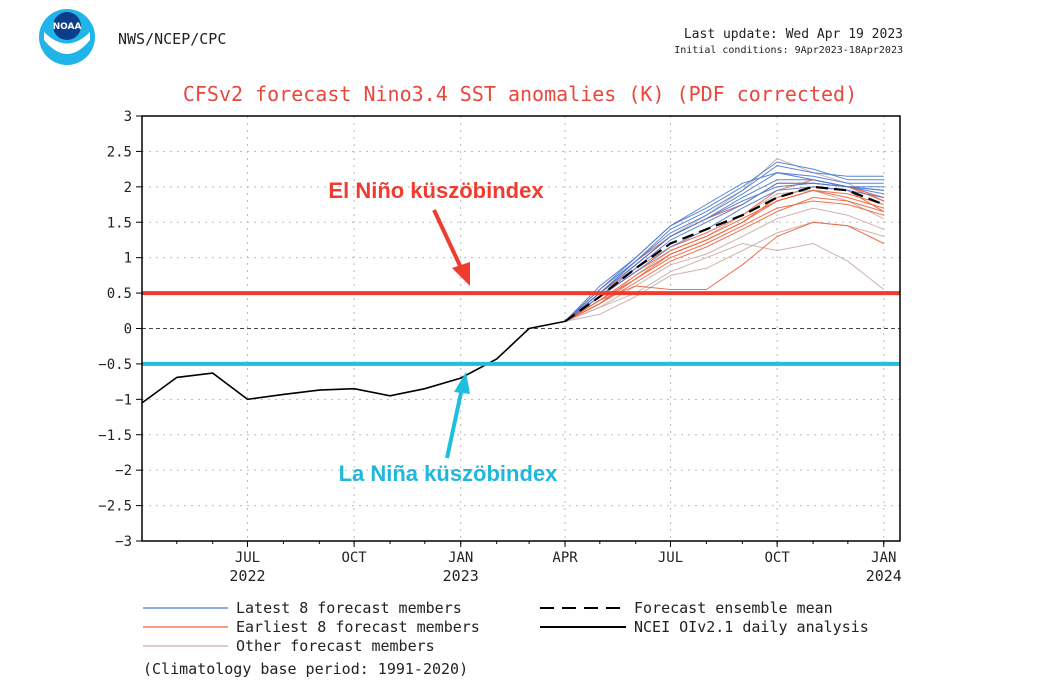 This screenshot has width=1039, height=692. What do you see at coordinates (565, 558) in the screenshot?
I see `x-tick-label: APR` at bounding box center [565, 558].